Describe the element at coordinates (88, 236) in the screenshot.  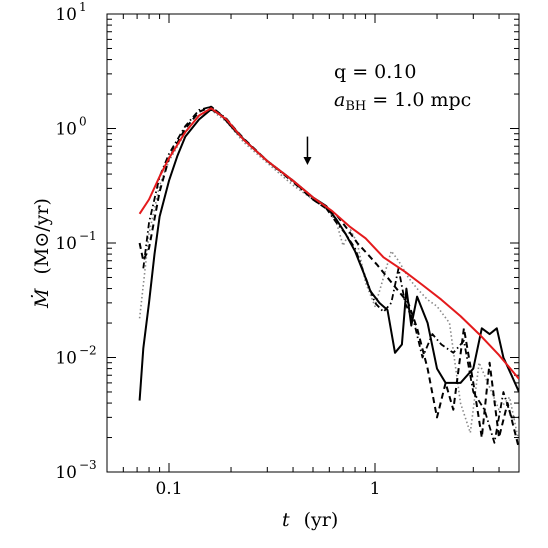
I see `y-tick-exponent: −1` at that location.